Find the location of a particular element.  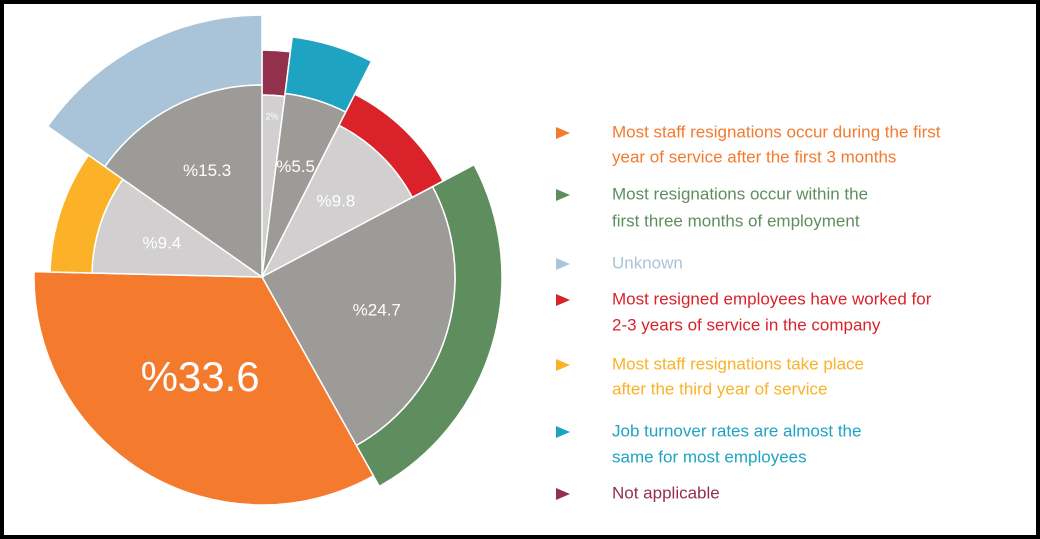

slice-label: %5.5 is located at coordinates (295, 166).